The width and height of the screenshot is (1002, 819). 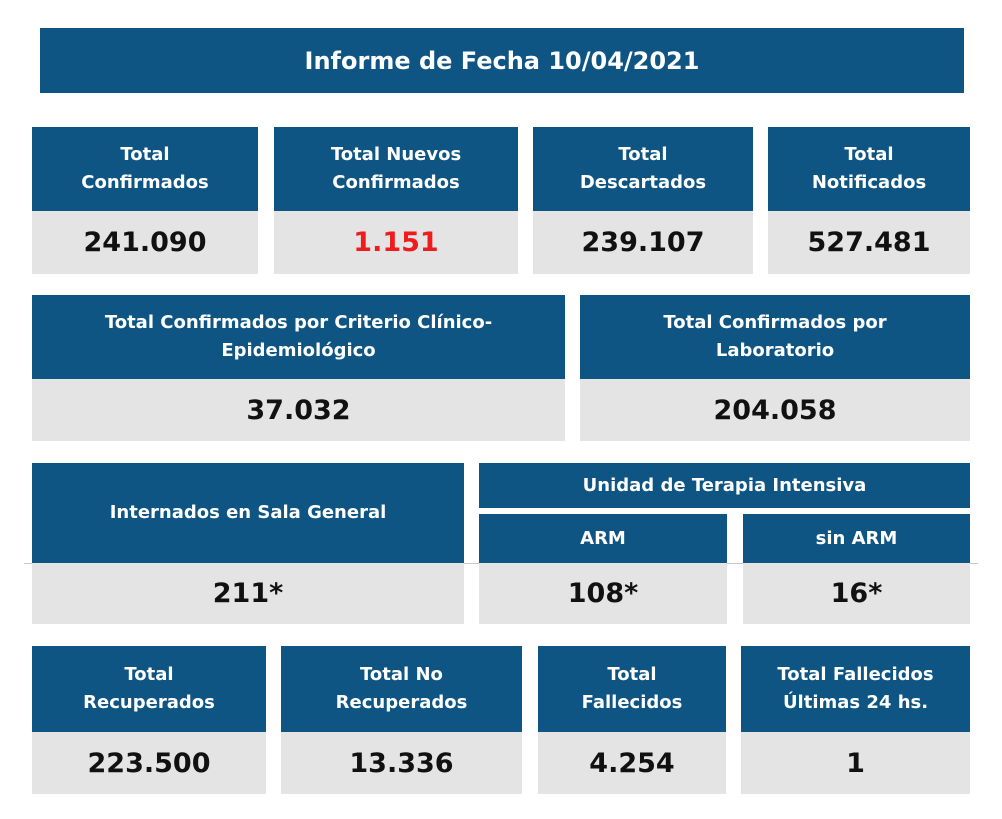 I want to click on card-total-notificados: Total Notificados 527.481, so click(x=869, y=200).